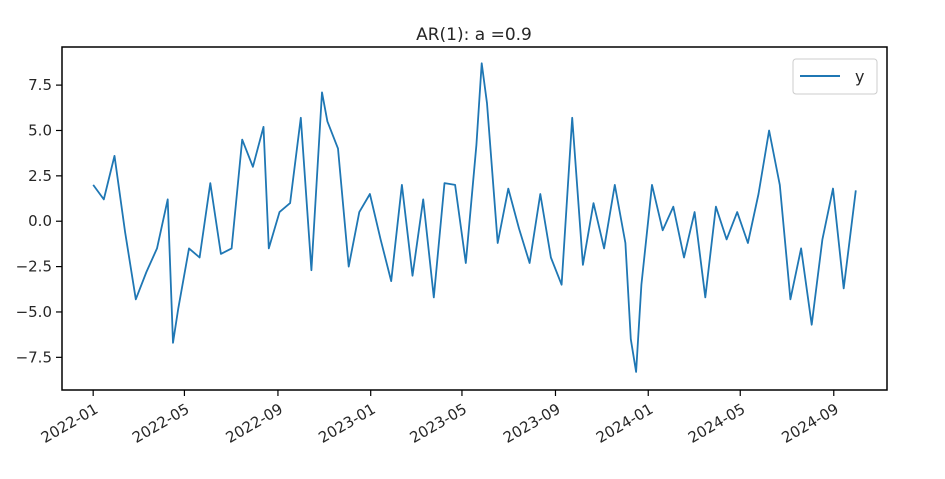  What do you see at coordinates (531, 423) in the screenshot?
I see `x-tick-label: 2023-09` at bounding box center [531, 423].